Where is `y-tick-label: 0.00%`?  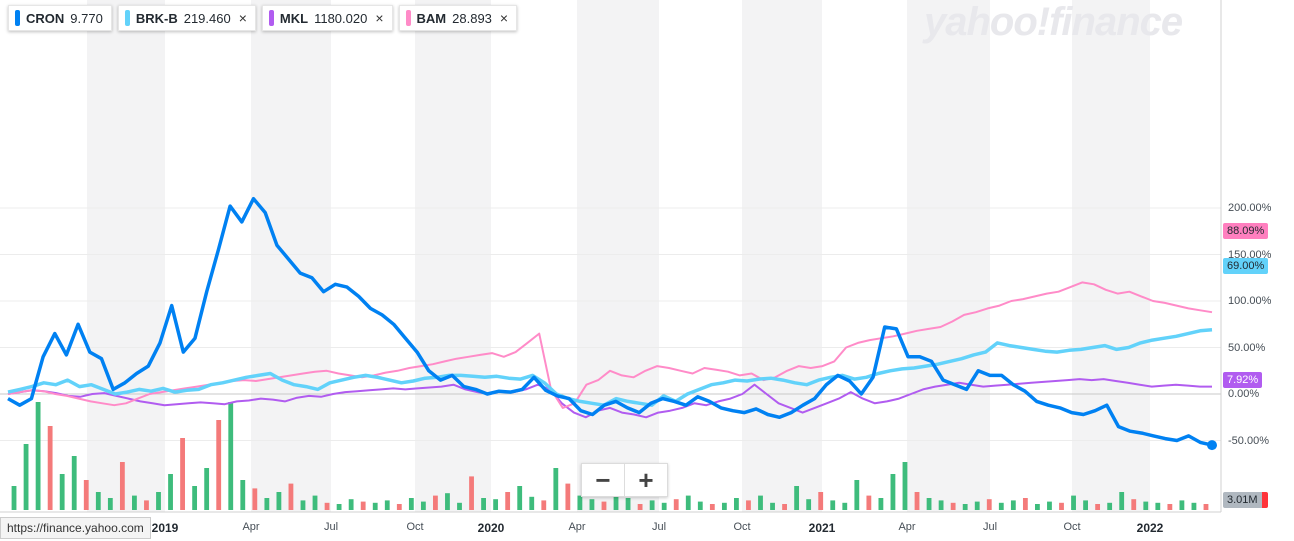
y-tick-label: 0.00% is located at coordinates (1244, 394).